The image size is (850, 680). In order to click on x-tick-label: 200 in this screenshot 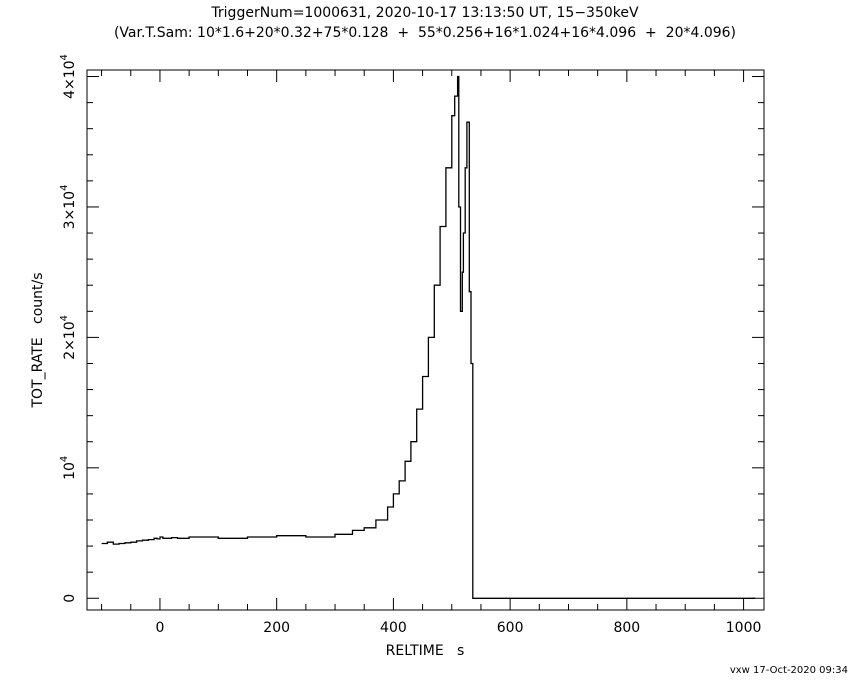, I will do `click(276, 628)`.